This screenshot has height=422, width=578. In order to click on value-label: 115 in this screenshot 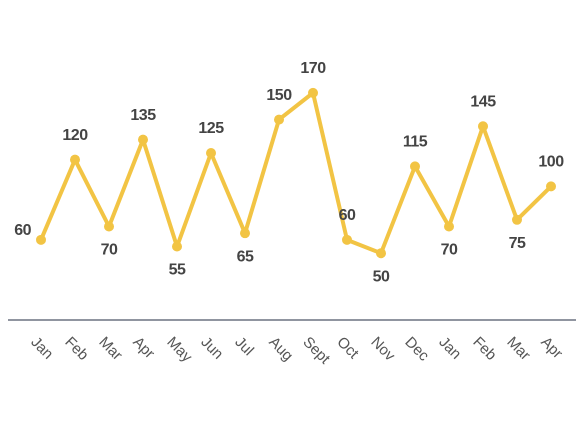, I will do `click(415, 142)`.